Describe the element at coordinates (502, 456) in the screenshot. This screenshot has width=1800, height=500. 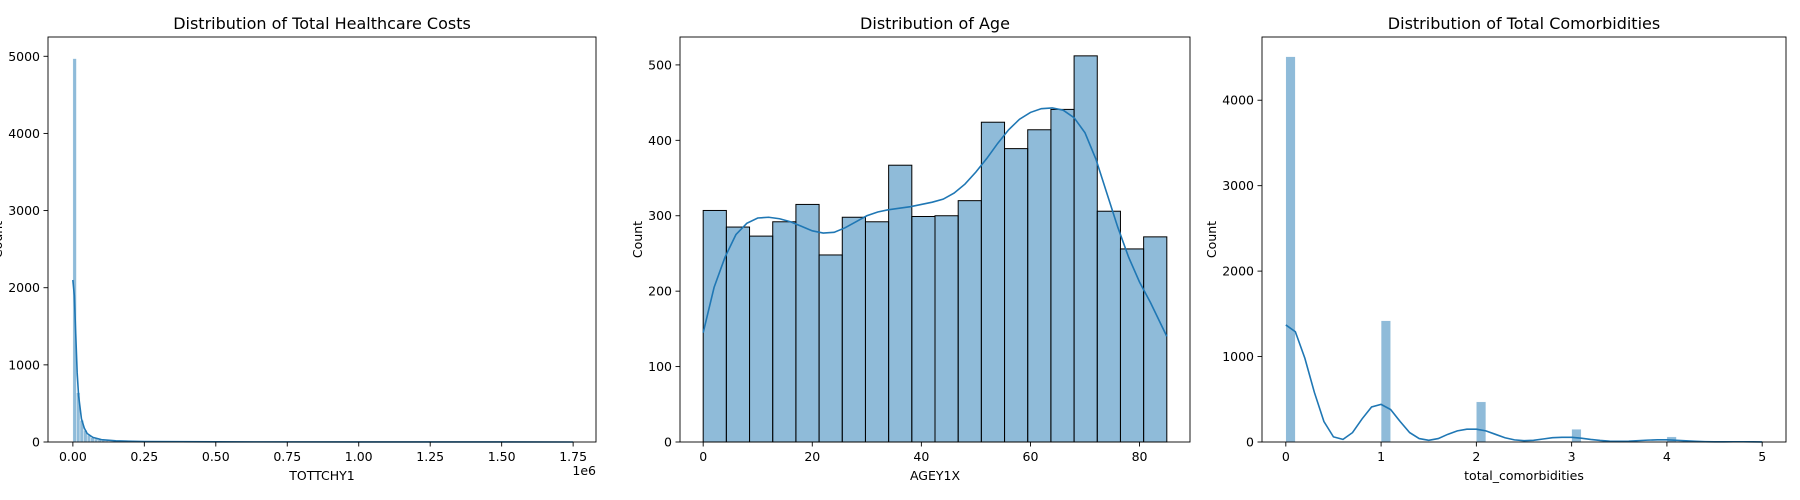
I see `x-tick-label: 1.50` at that location.